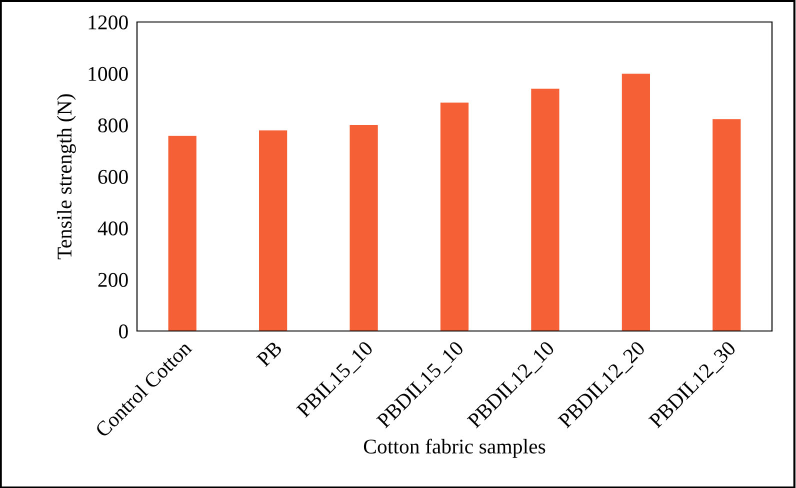  I want to click on x-axis-title: Cotton fabric samples, so click(455, 448).